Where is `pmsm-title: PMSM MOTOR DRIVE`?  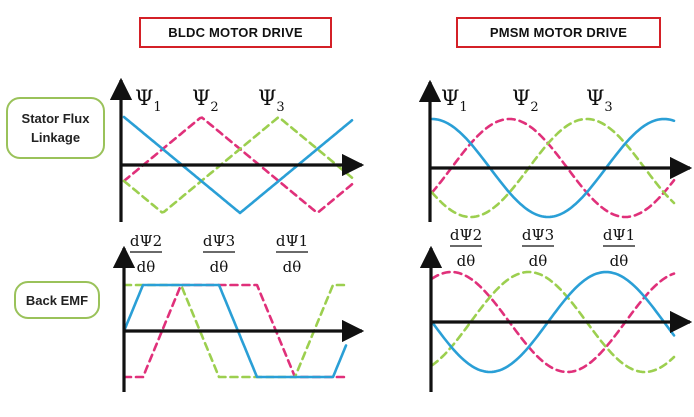
pmsm-title: PMSM MOTOR DRIVE is located at coordinates (558, 32).